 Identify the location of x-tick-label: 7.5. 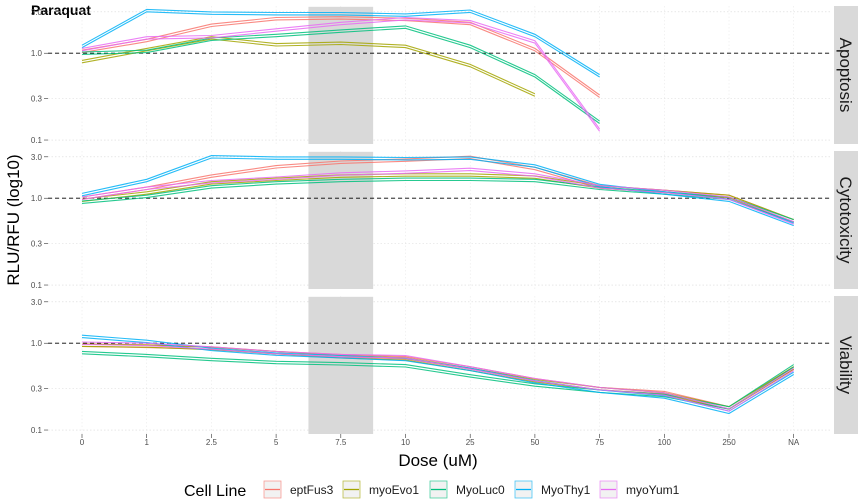
(341, 442).